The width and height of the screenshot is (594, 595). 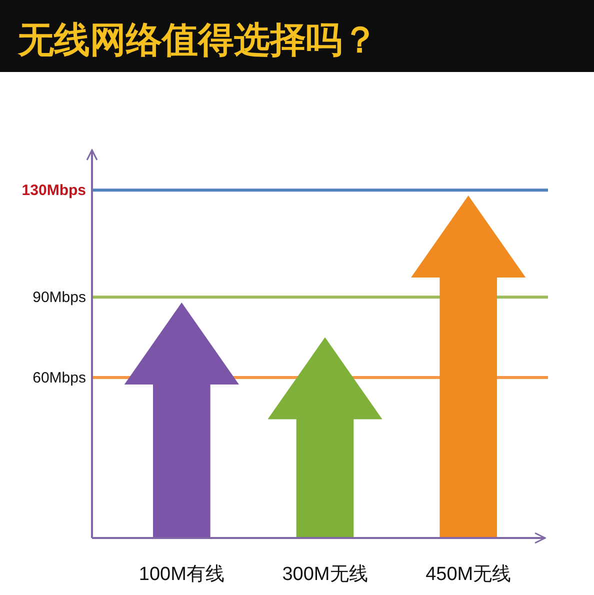 I want to click on x-tick-label: 450M无线, so click(x=469, y=574).